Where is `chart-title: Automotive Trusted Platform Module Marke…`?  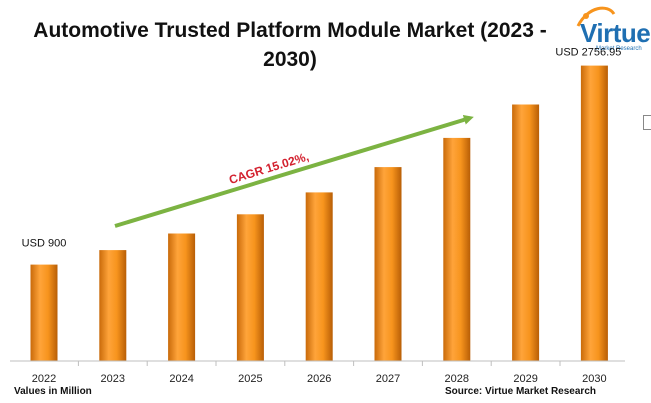 chart-title: Automotive Trusted Platform Module Marke… is located at coordinates (290, 45).